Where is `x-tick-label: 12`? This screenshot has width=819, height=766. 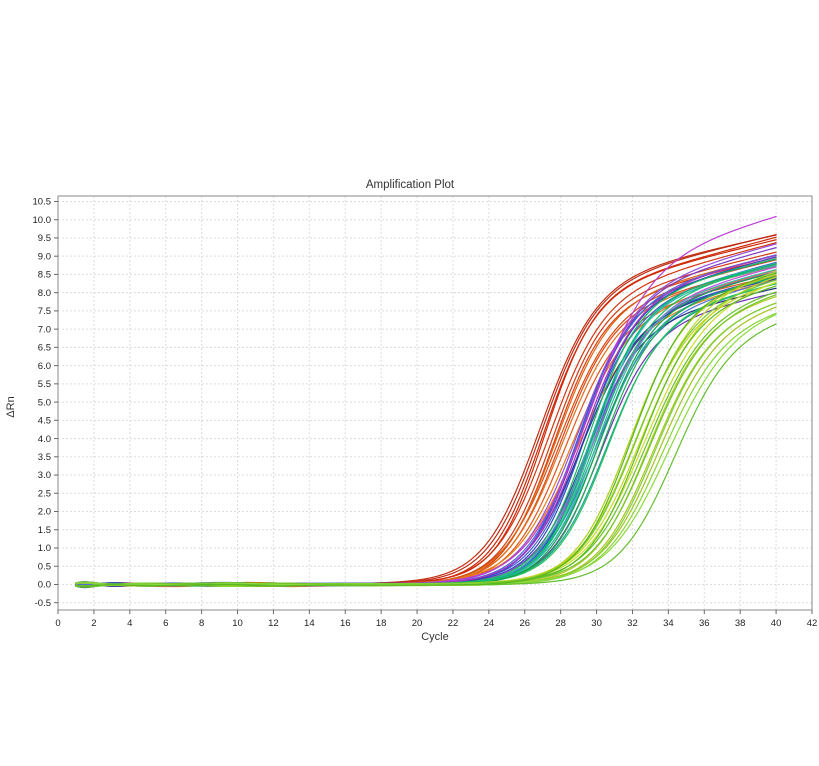 x-tick-label: 12 is located at coordinates (273, 623).